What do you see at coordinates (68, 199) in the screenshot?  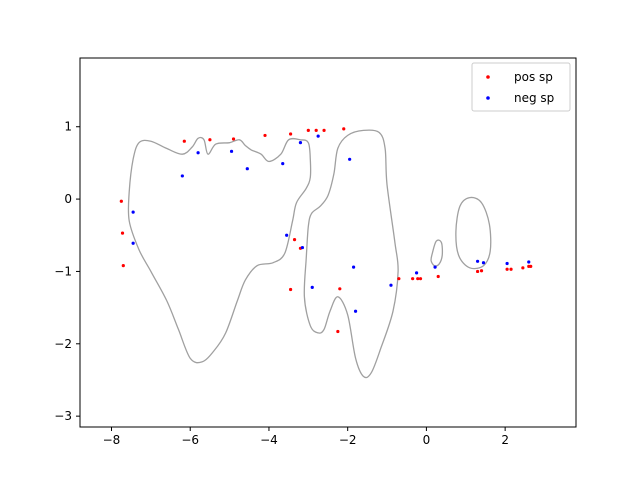 I see `y-tick-label: 0` at bounding box center [68, 199].